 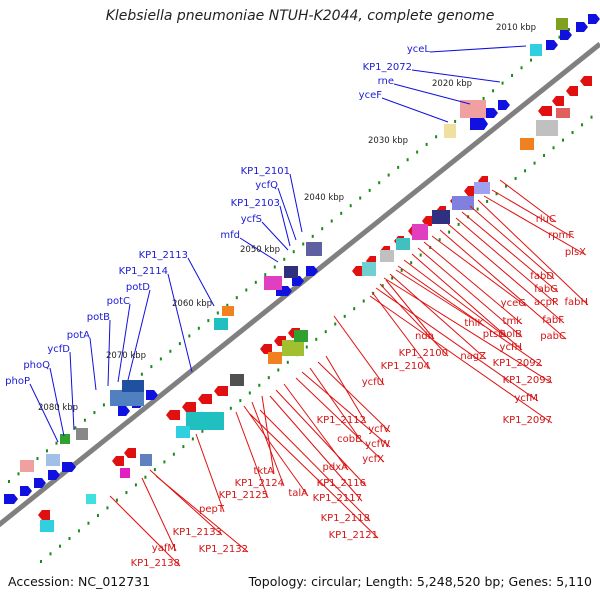 What do you see at coordinates (386, 81) in the screenshot?
I see `gene-label: rne` at bounding box center [386, 81].